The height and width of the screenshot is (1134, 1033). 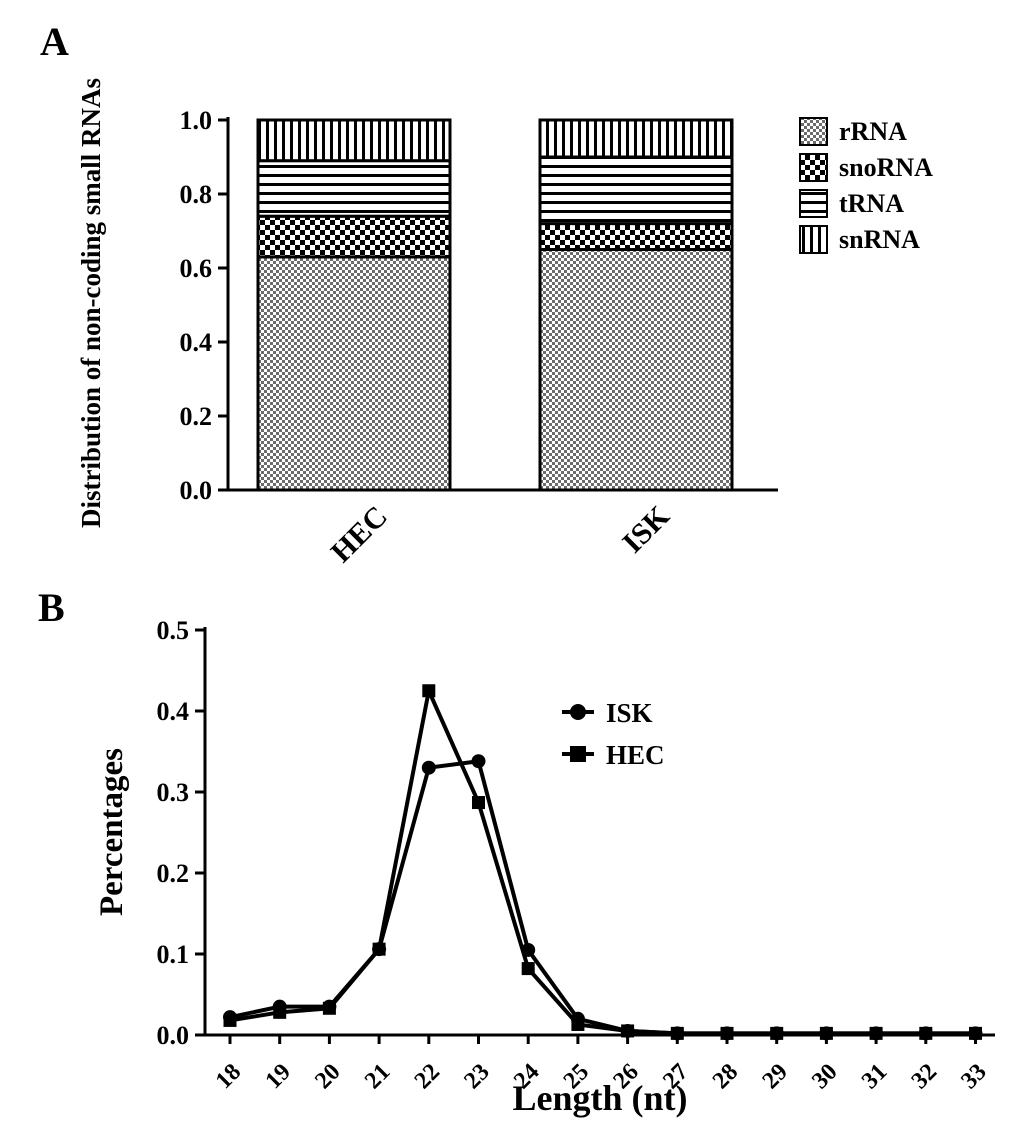 What do you see at coordinates (924, 1076) in the screenshot?
I see `x-tick-label: 32` at bounding box center [924, 1076].